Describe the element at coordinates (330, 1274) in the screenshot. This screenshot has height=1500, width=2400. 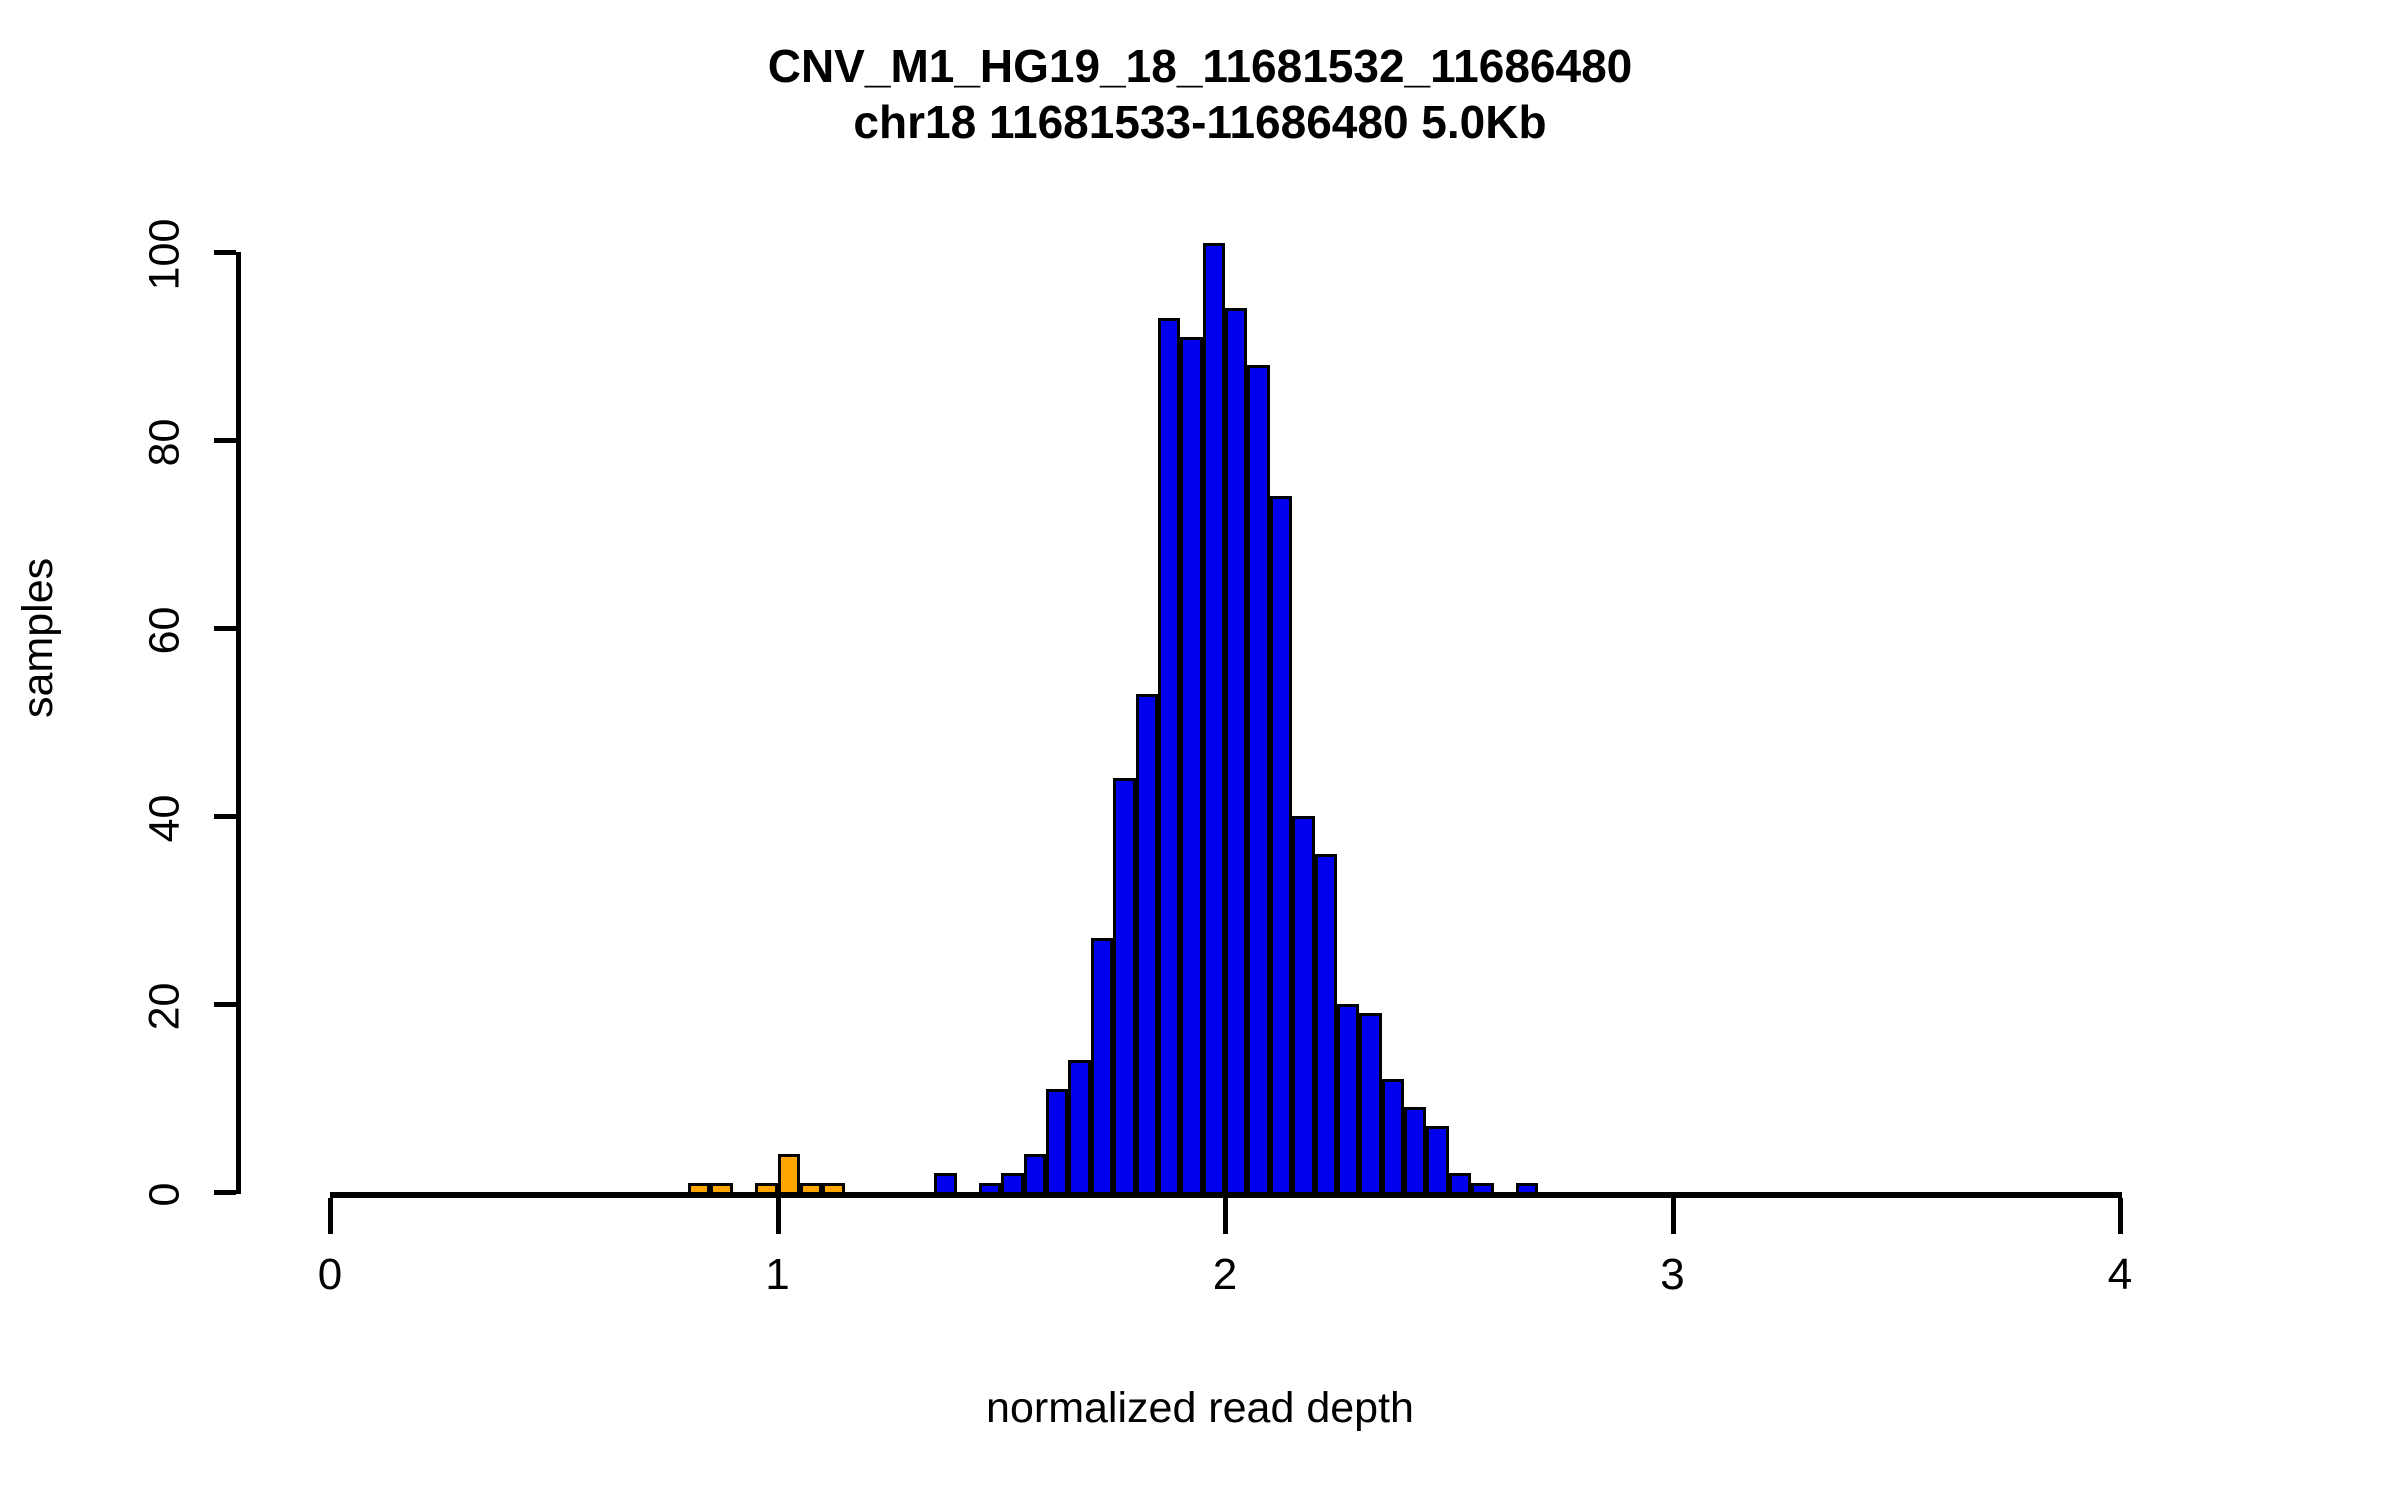
I see `x-axis-tick-label: 0` at that location.